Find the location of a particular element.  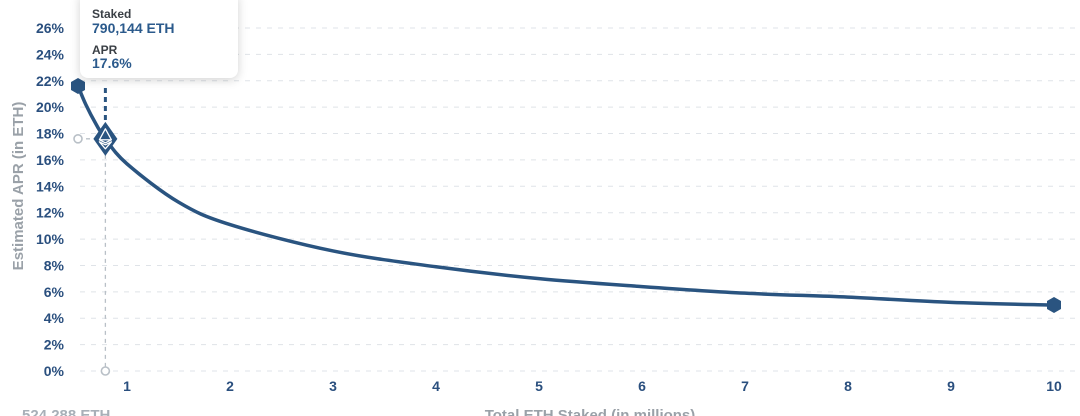

x-tick-label: 7 is located at coordinates (745, 386).